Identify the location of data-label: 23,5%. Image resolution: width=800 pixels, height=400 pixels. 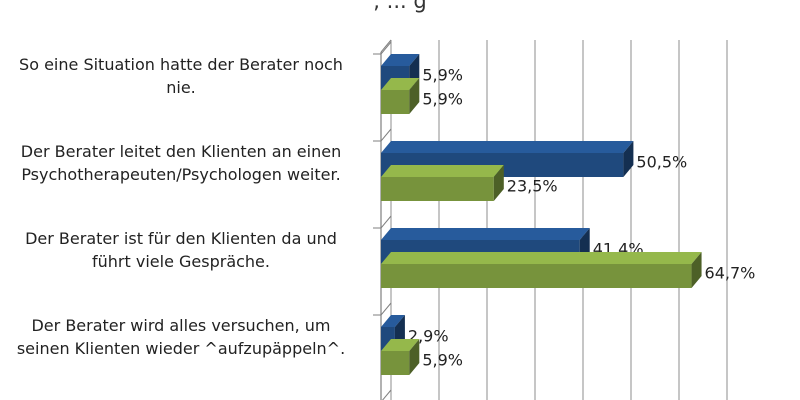
(532, 186).